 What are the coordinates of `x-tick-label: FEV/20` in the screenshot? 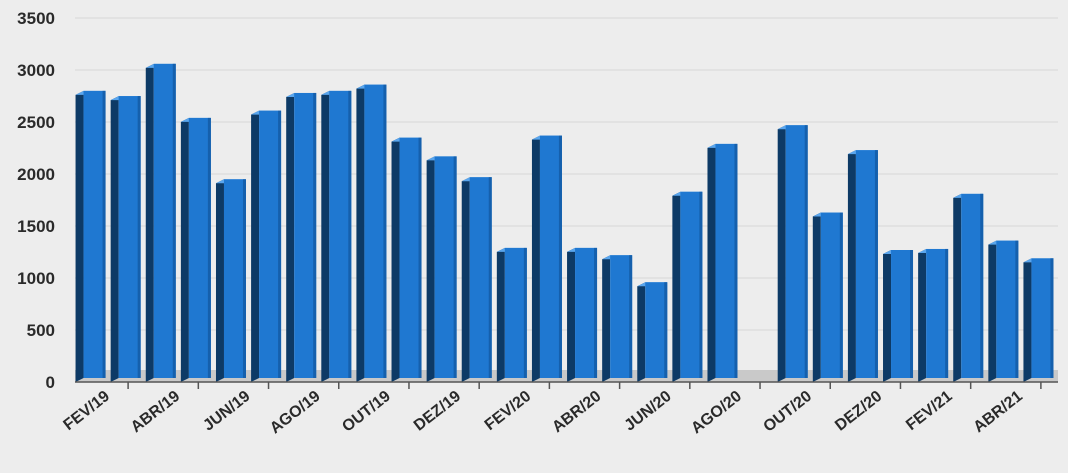 It's located at (508, 411).